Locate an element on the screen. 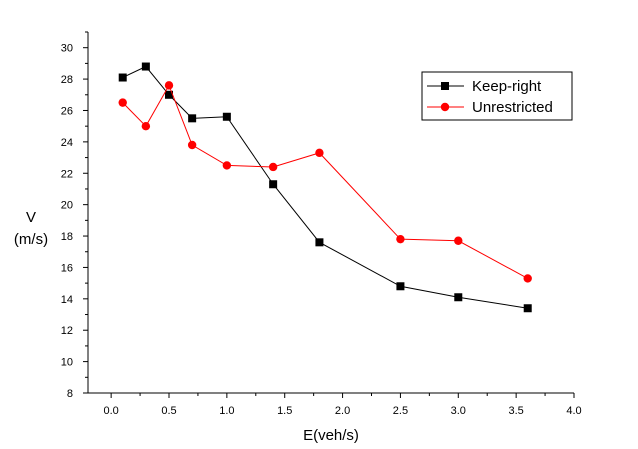  legend-label: Keep-right is located at coordinates (507, 86).